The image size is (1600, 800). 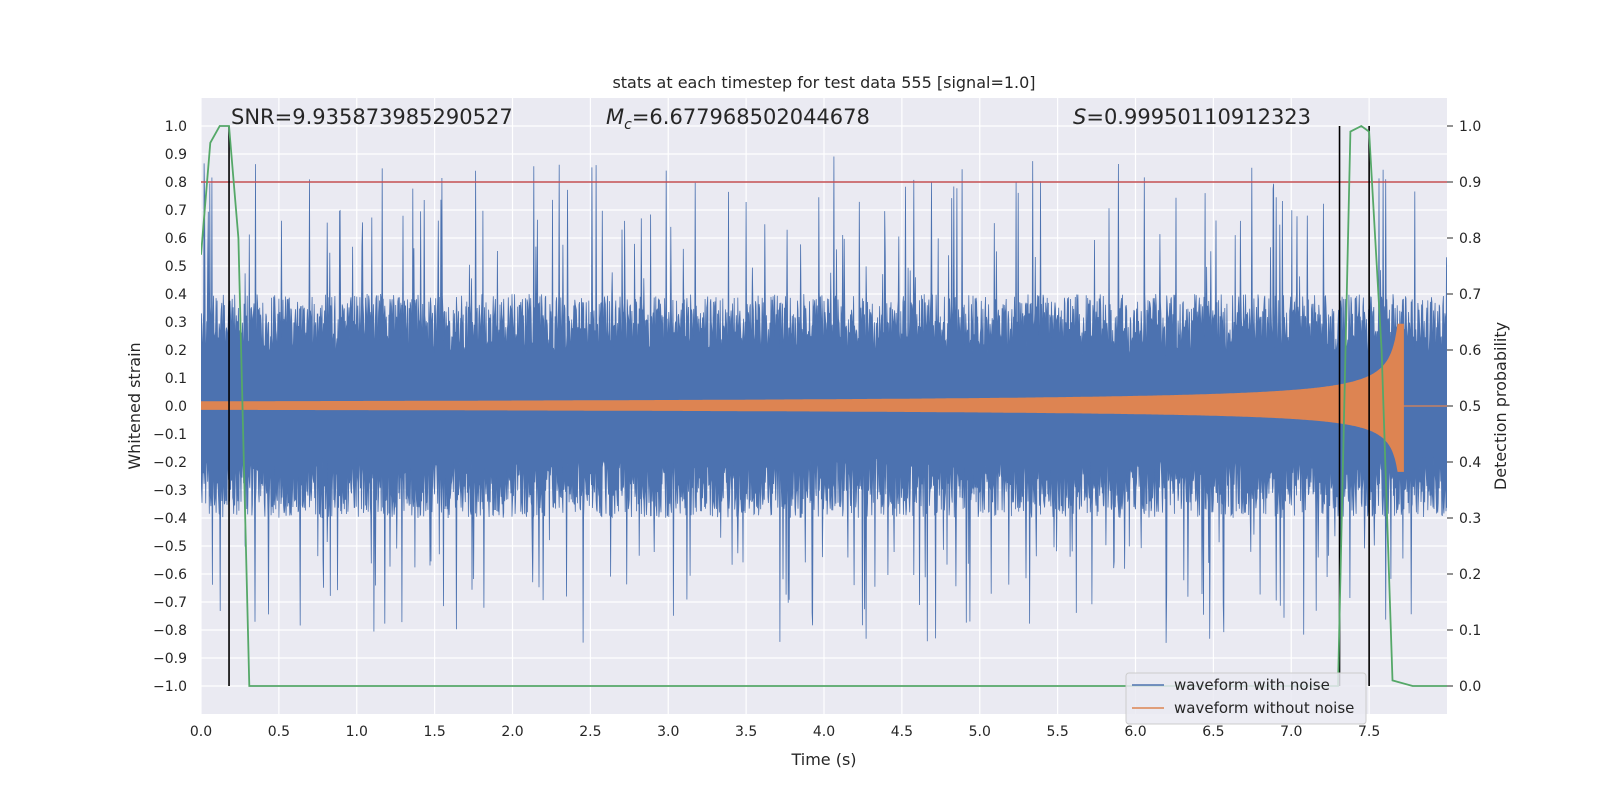 What do you see at coordinates (1079, 117) in the screenshot?
I see `s-symbol: S` at bounding box center [1079, 117].